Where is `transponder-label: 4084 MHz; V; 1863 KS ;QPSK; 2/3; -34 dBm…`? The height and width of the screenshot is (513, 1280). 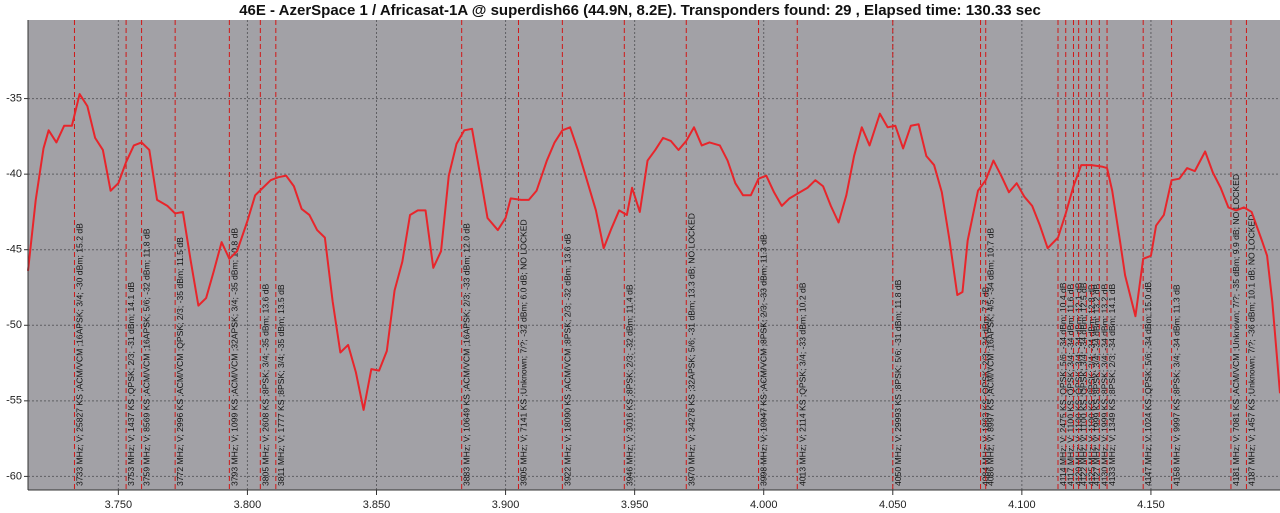
transponder-label: 4084 MHz; V; 1863 KS ;QPSK; 2/3; -34 dBm… is located at coordinates (986, 386).